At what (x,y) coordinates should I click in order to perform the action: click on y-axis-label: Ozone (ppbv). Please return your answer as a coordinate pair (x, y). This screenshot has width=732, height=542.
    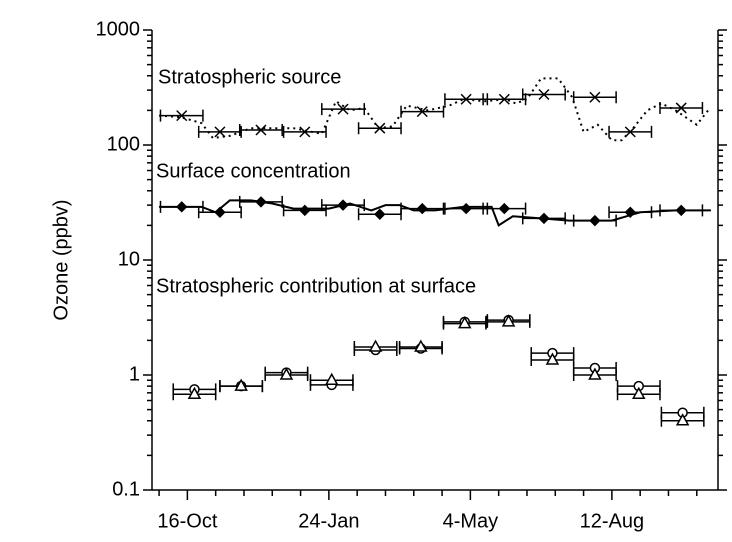
    Looking at the image, I should click on (61, 259).